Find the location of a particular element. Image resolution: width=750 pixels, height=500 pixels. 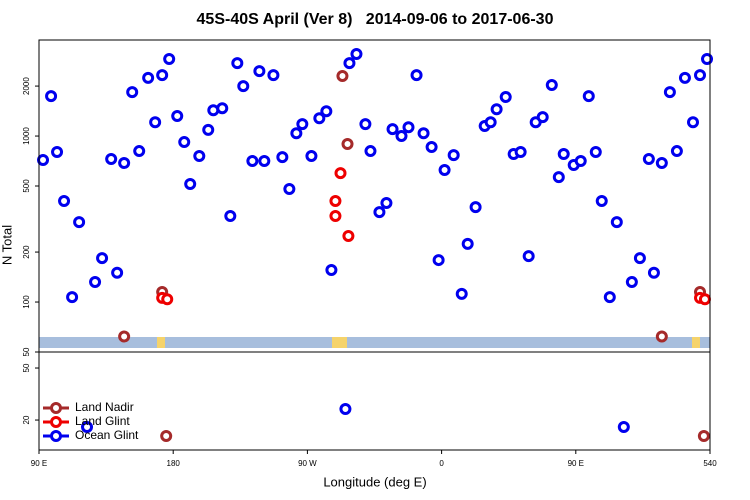

x-tick-label: 90 W is located at coordinates (307, 463).